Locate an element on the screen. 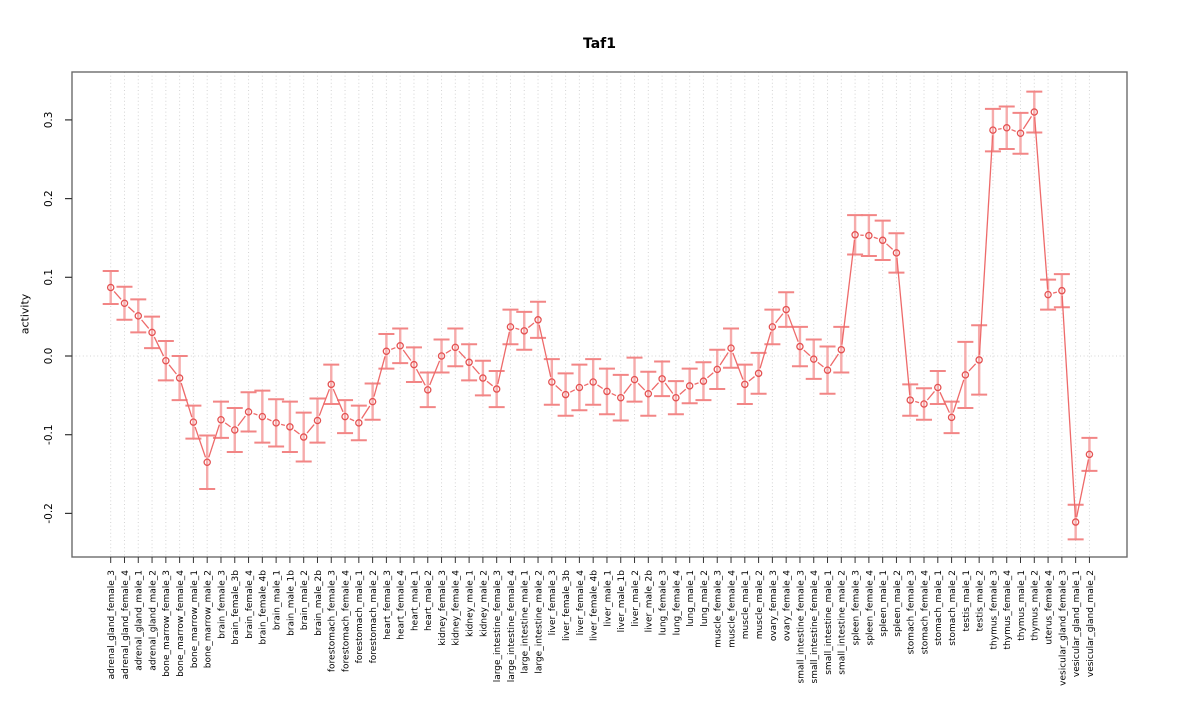  x-tick-label: thymus_female_4 is located at coordinates (1008, 610).